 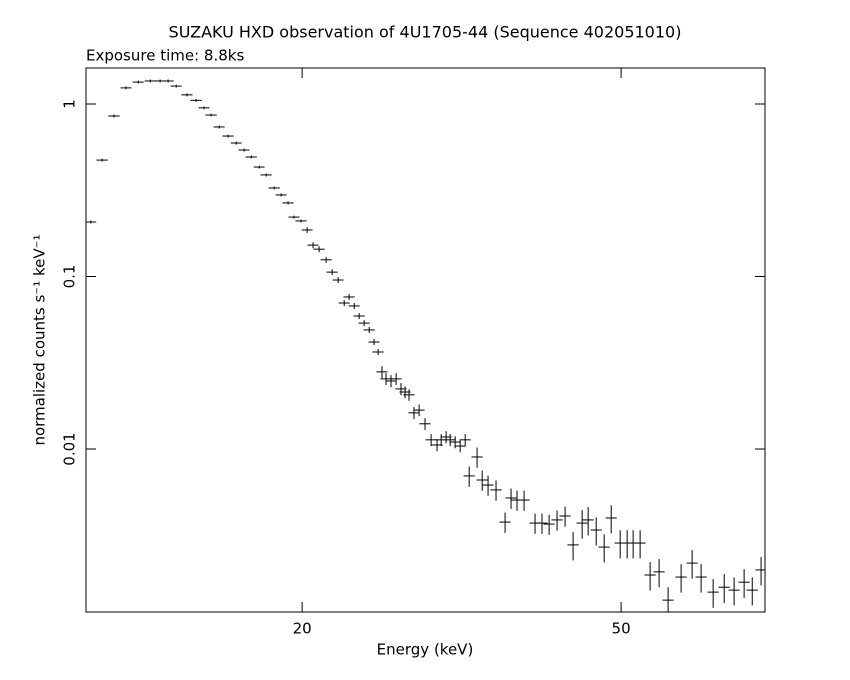 What do you see at coordinates (165, 56) in the screenshot?
I see `chart-subtitle: Exposure time: 8.8ks` at bounding box center [165, 56].